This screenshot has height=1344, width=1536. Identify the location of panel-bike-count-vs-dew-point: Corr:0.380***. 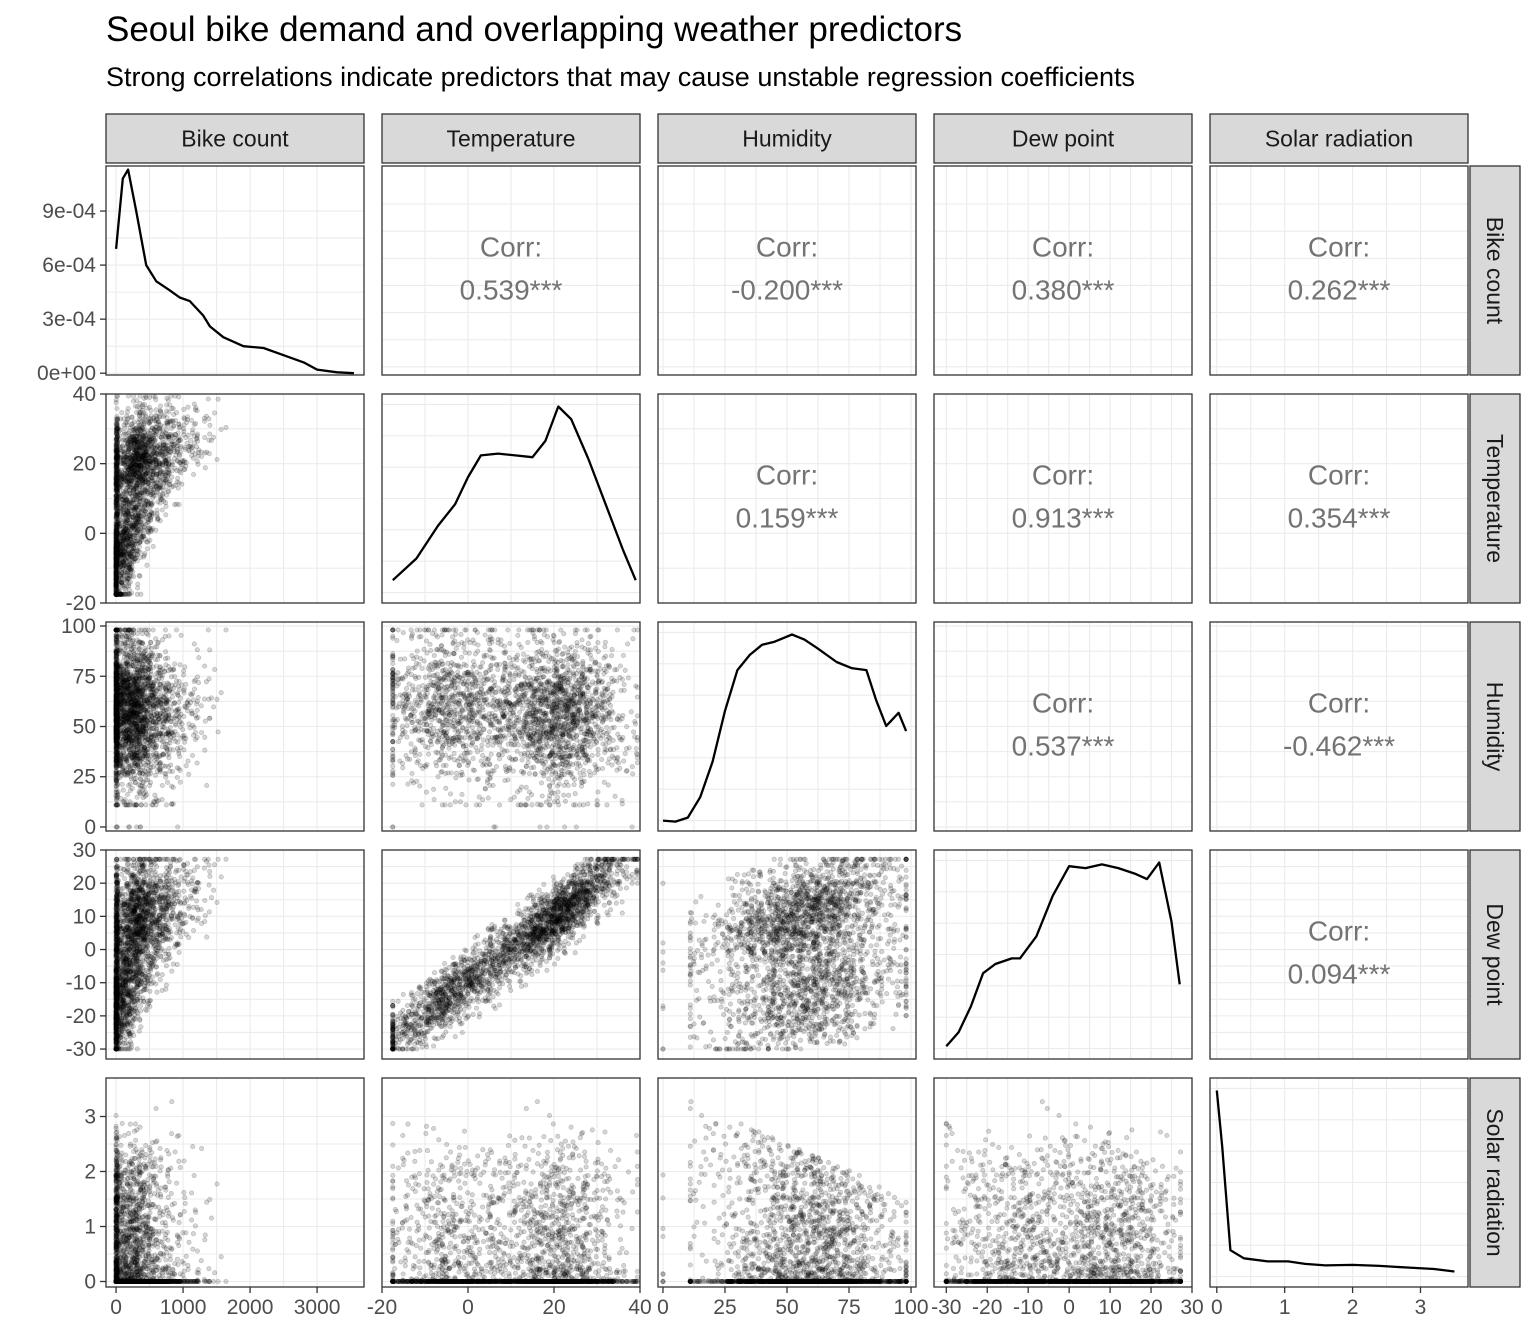
(1063, 270).